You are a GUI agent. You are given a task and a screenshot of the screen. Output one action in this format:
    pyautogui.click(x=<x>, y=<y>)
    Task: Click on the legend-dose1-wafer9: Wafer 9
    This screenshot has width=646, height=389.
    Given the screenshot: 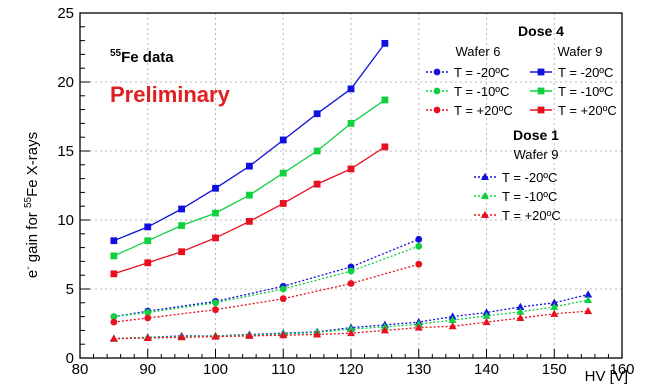 What is the action you would take?
    pyautogui.click(x=535, y=154)
    